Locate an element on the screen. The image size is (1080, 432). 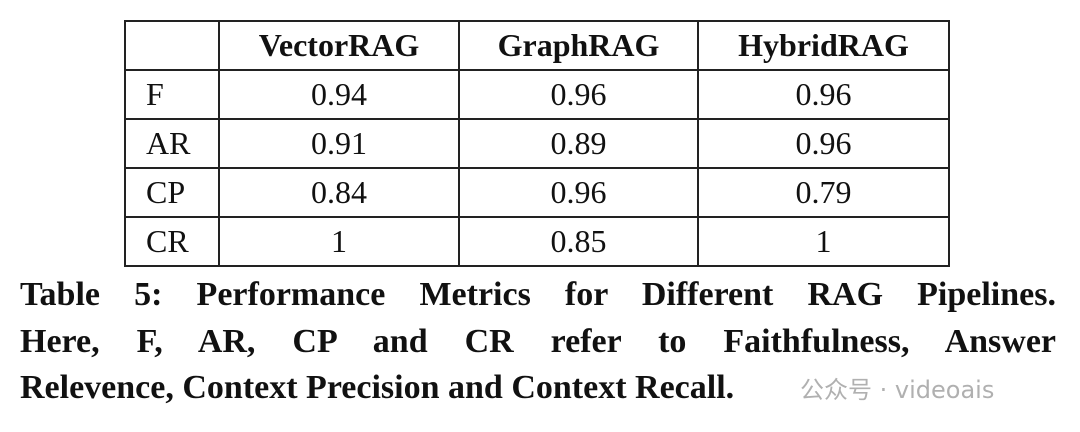
header-row: VectorRAG GraphRAG HybridRAG is located at coordinates (537, 45).